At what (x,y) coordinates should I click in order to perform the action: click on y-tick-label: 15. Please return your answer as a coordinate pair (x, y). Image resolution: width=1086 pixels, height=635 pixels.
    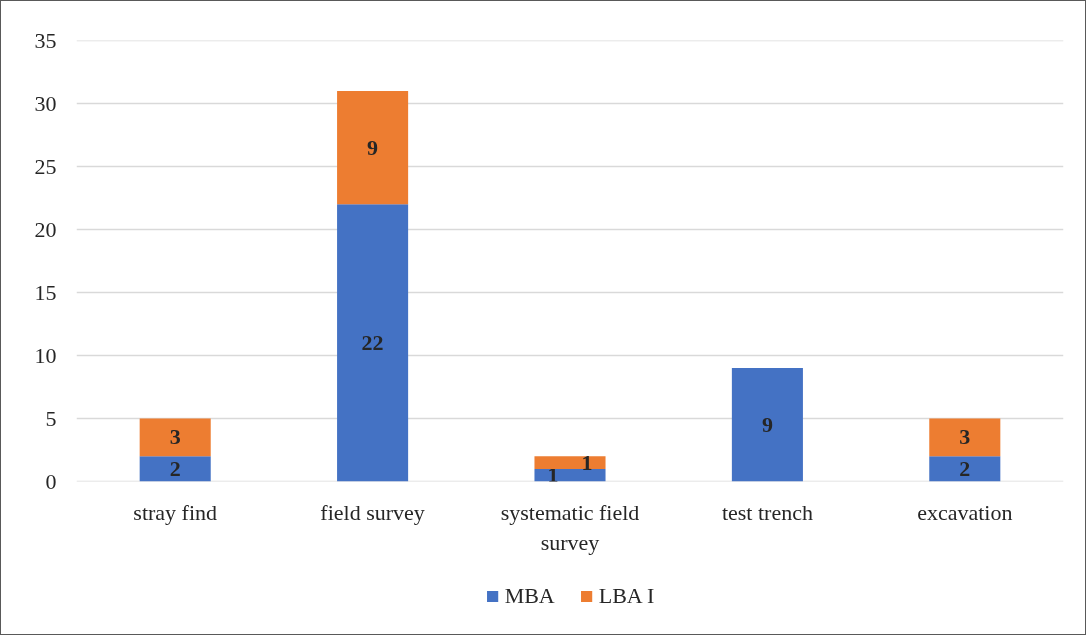
    Looking at the image, I should click on (45, 292).